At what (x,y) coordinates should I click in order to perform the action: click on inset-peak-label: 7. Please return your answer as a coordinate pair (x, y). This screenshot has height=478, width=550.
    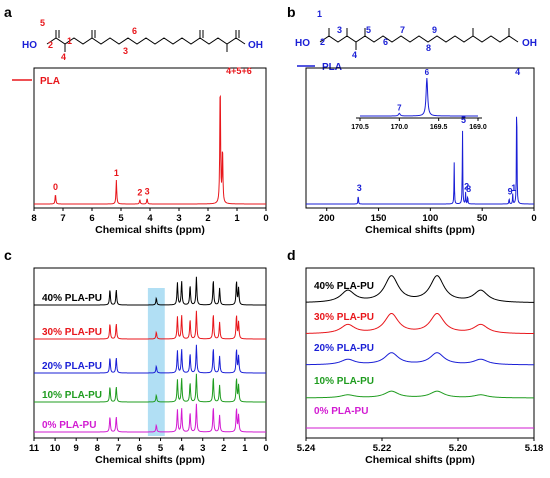
    Looking at the image, I should click on (399, 107).